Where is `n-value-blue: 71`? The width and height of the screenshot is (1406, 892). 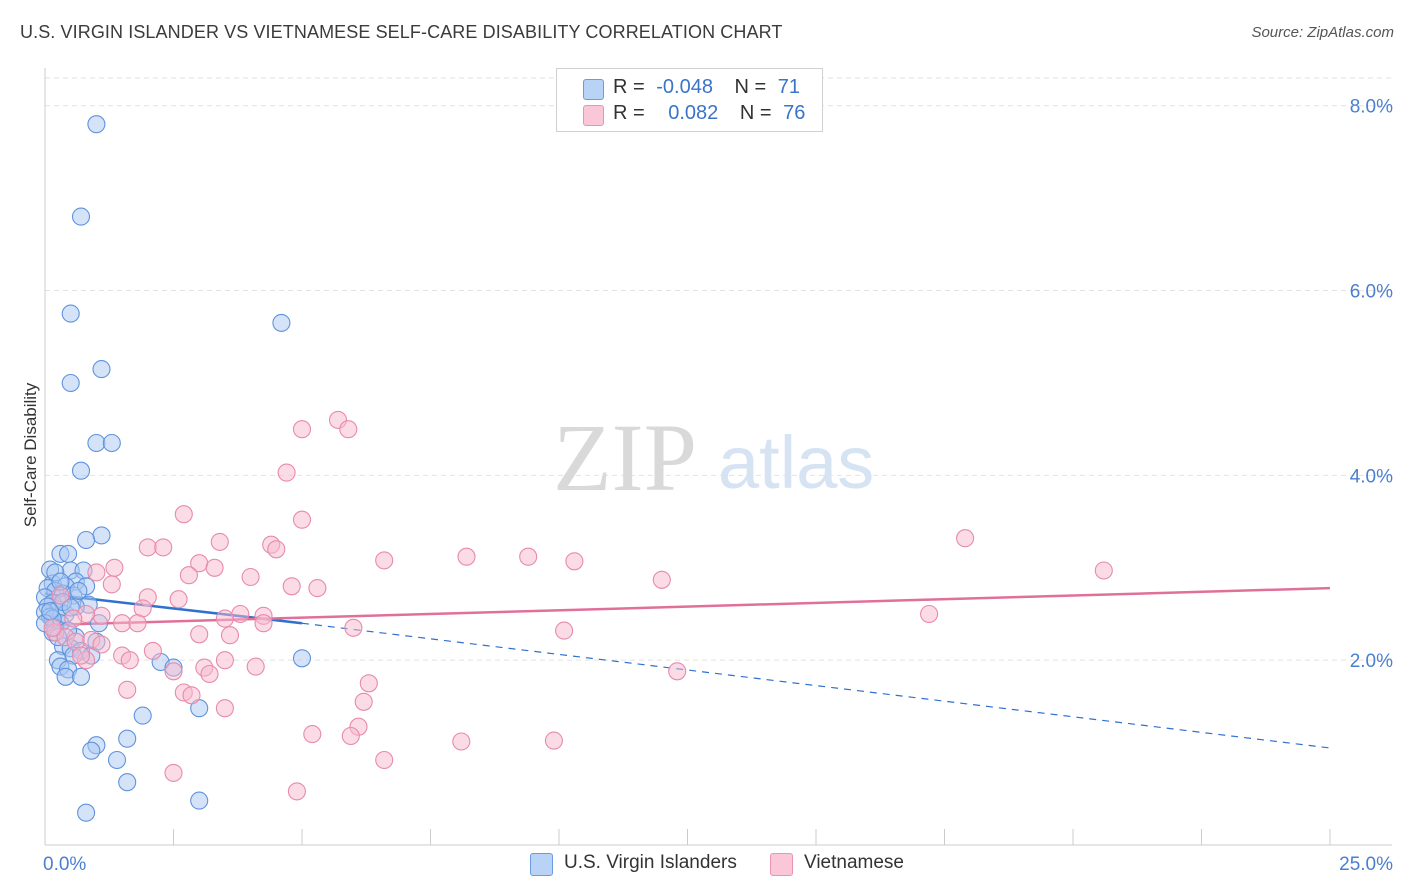 n-value-blue: 71 is located at coordinates (789, 87).